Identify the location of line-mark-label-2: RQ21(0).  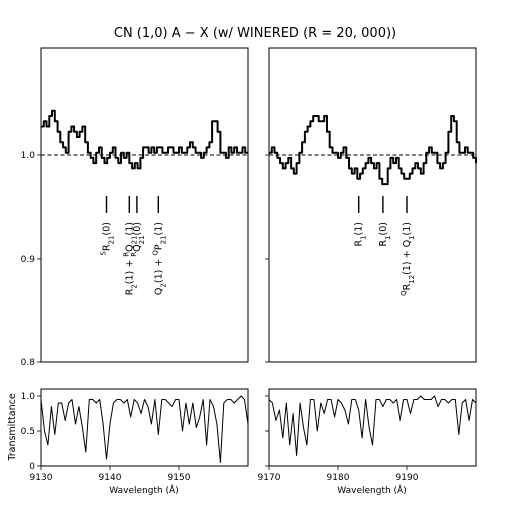
(138, 239).